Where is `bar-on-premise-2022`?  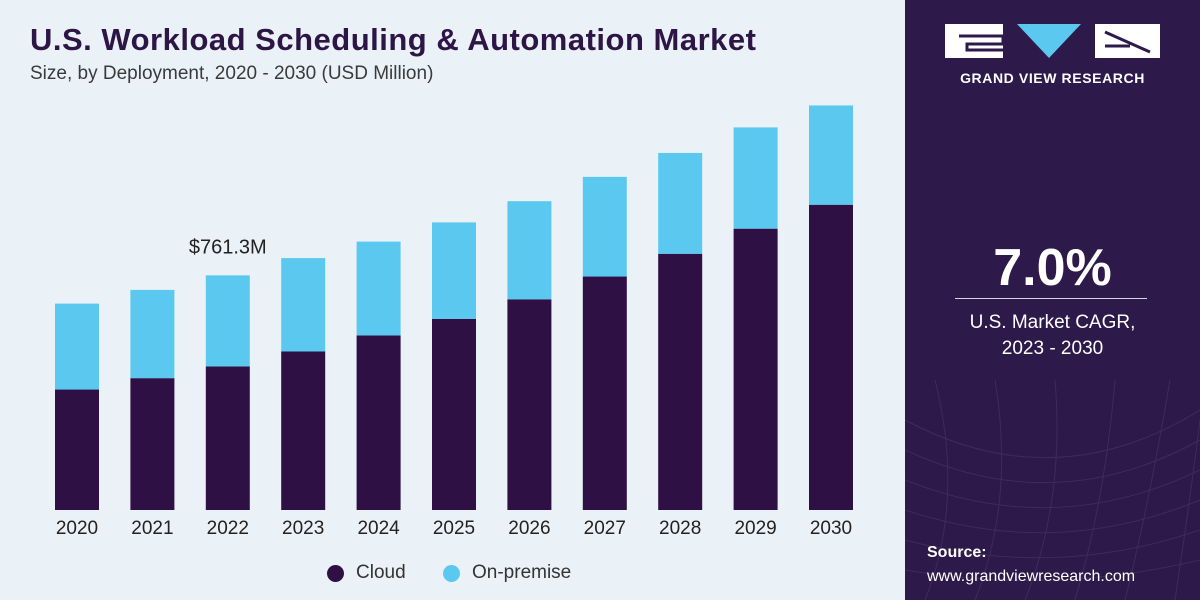
bar-on-premise-2022 is located at coordinates (227, 321).